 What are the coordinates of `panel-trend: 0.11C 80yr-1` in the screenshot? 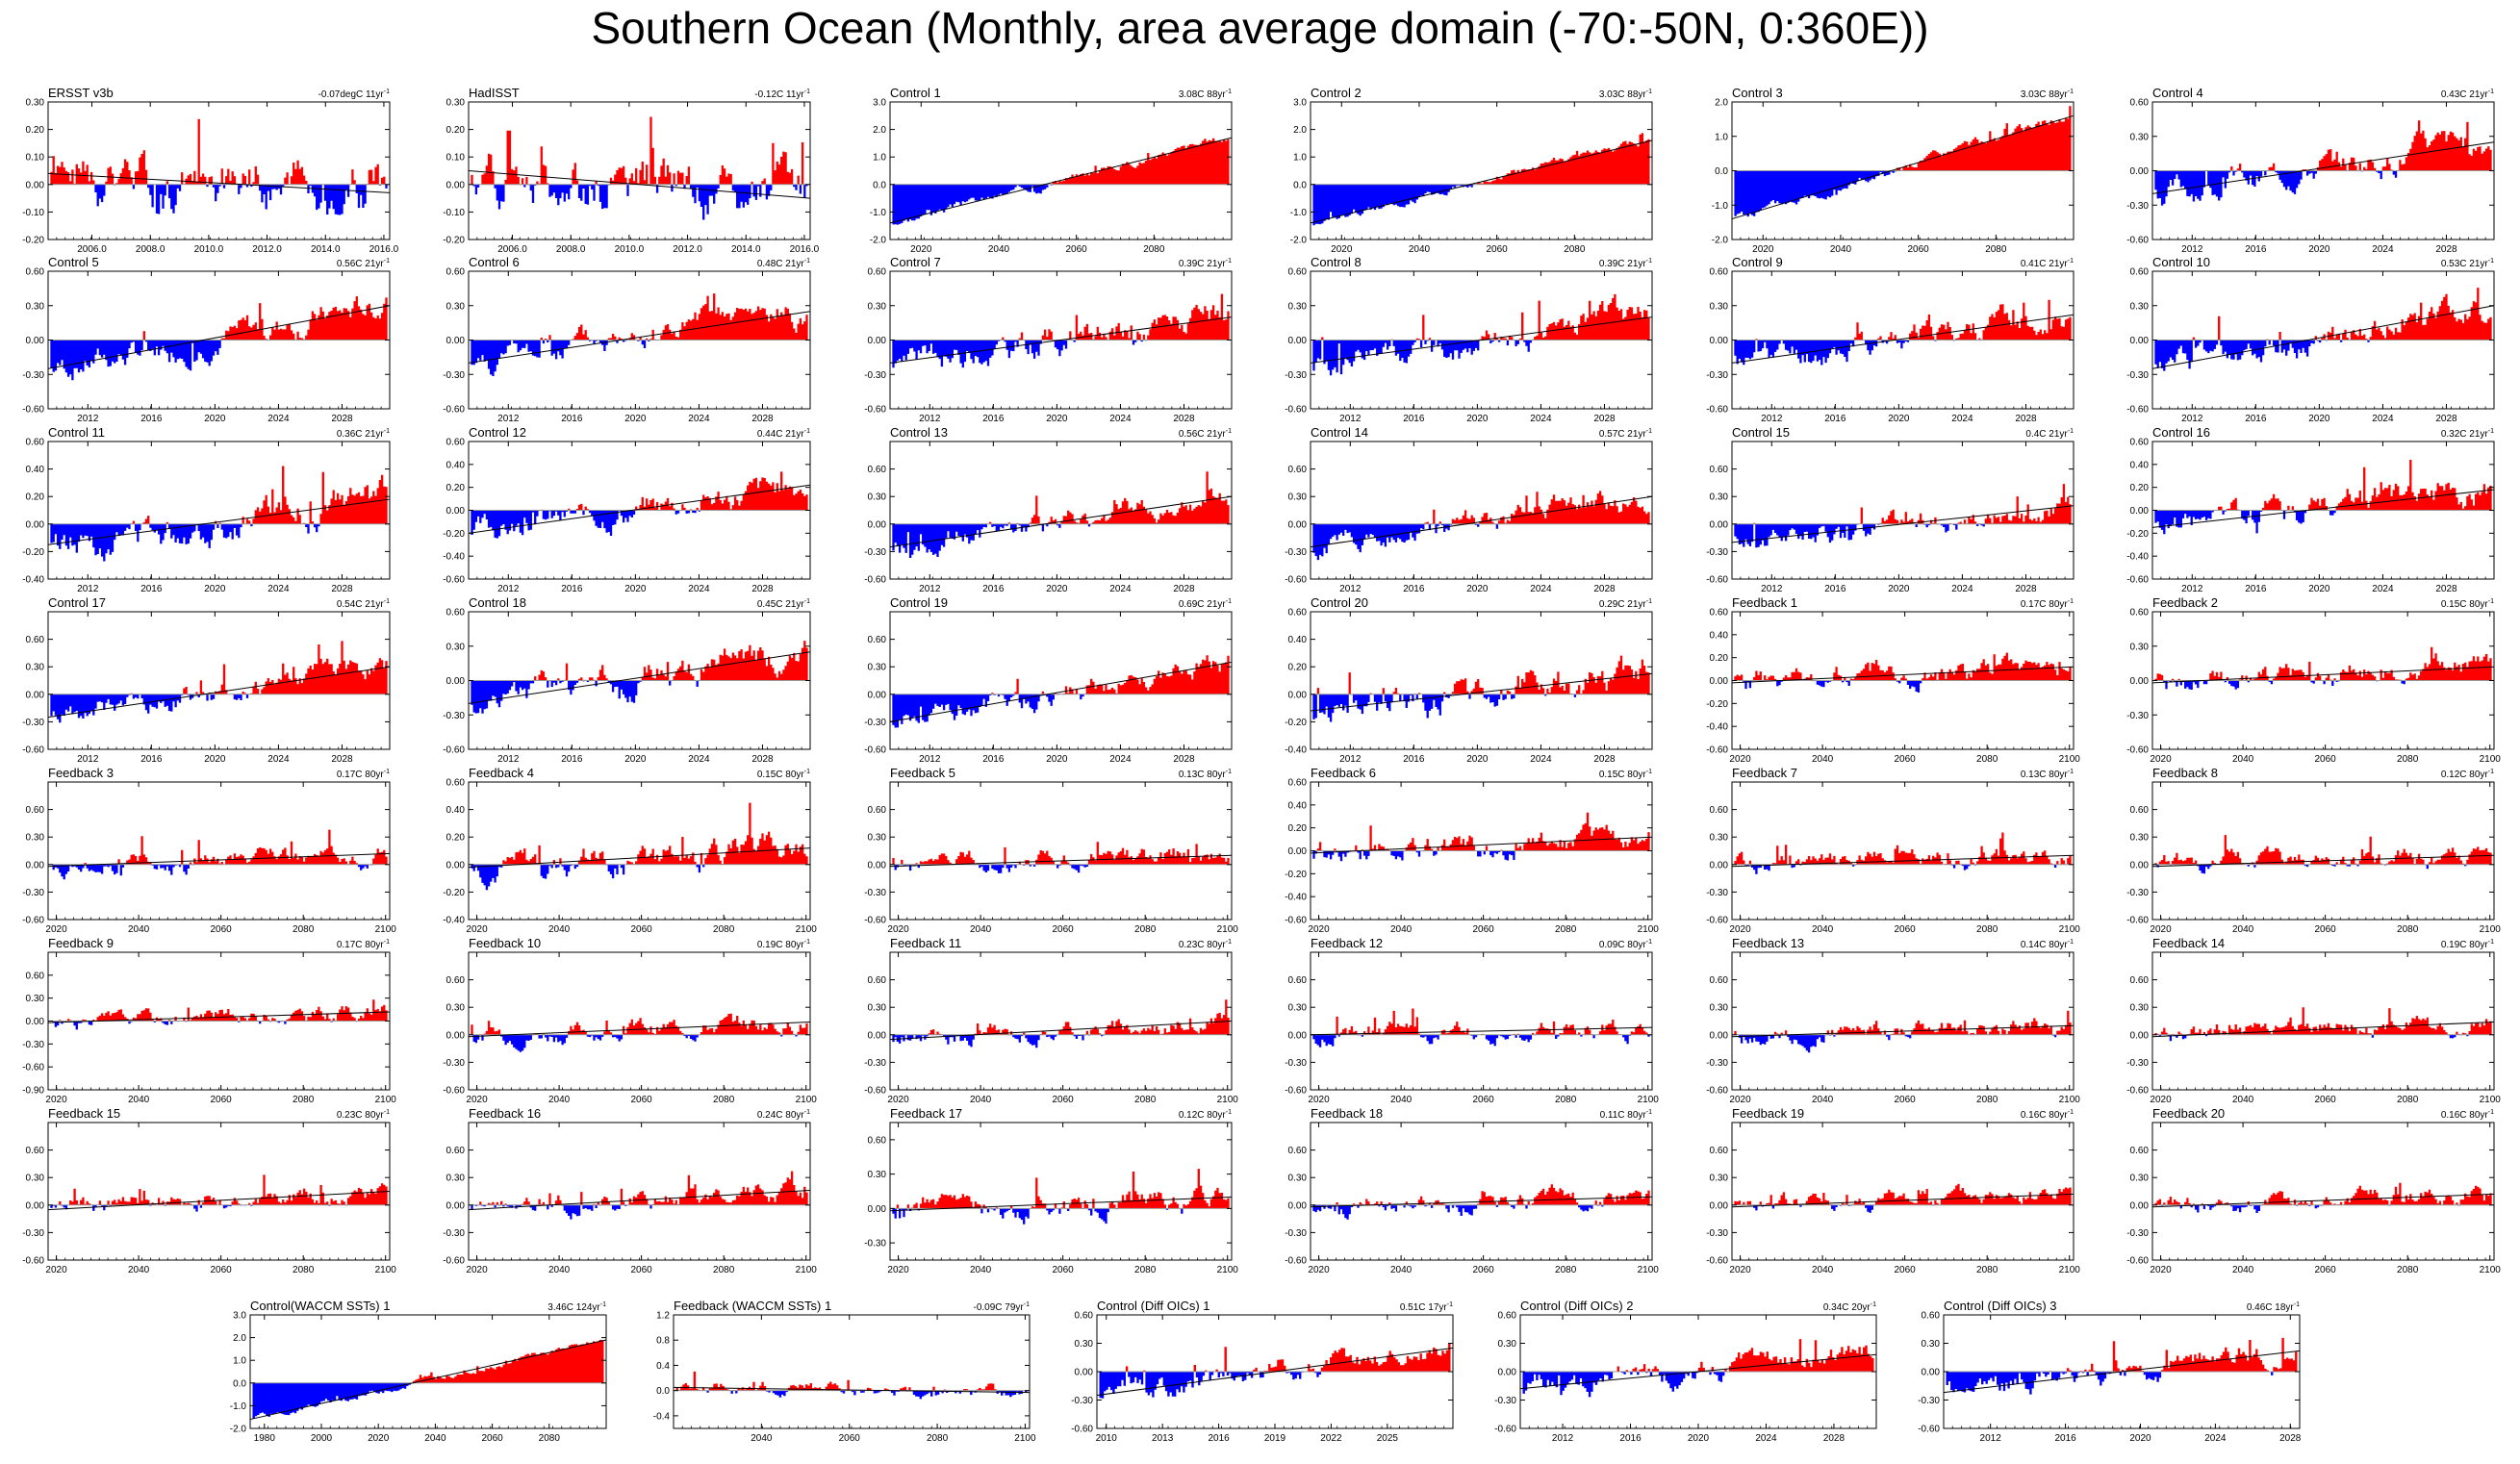 It's located at (1627, 1115).